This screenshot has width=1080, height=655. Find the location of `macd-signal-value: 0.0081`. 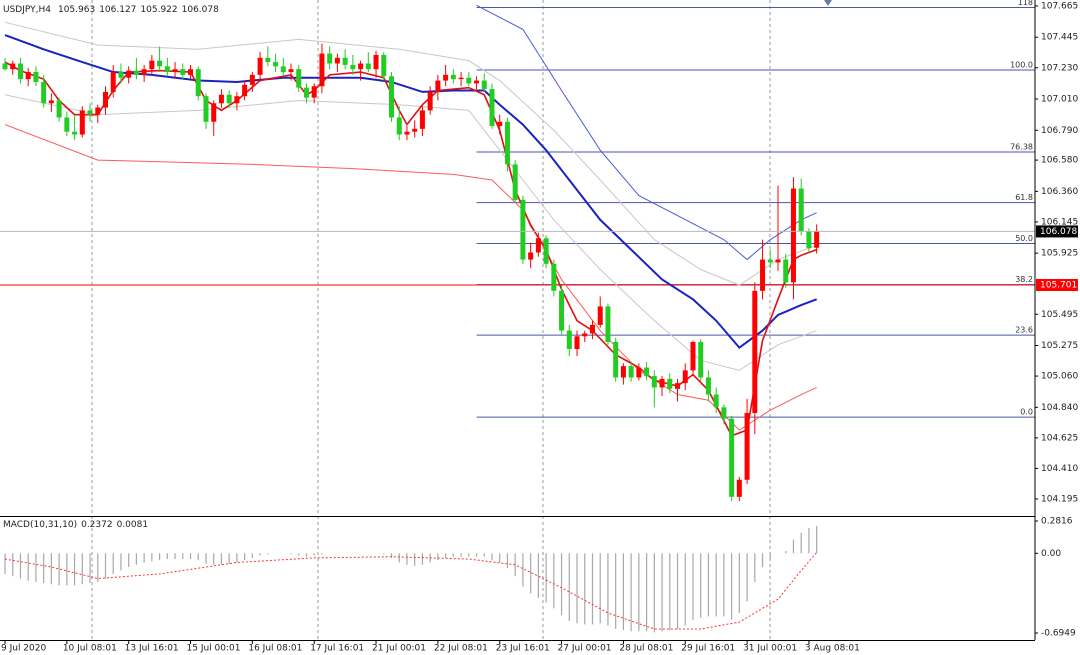

macd-signal-value: 0.0081 is located at coordinates (133, 525).